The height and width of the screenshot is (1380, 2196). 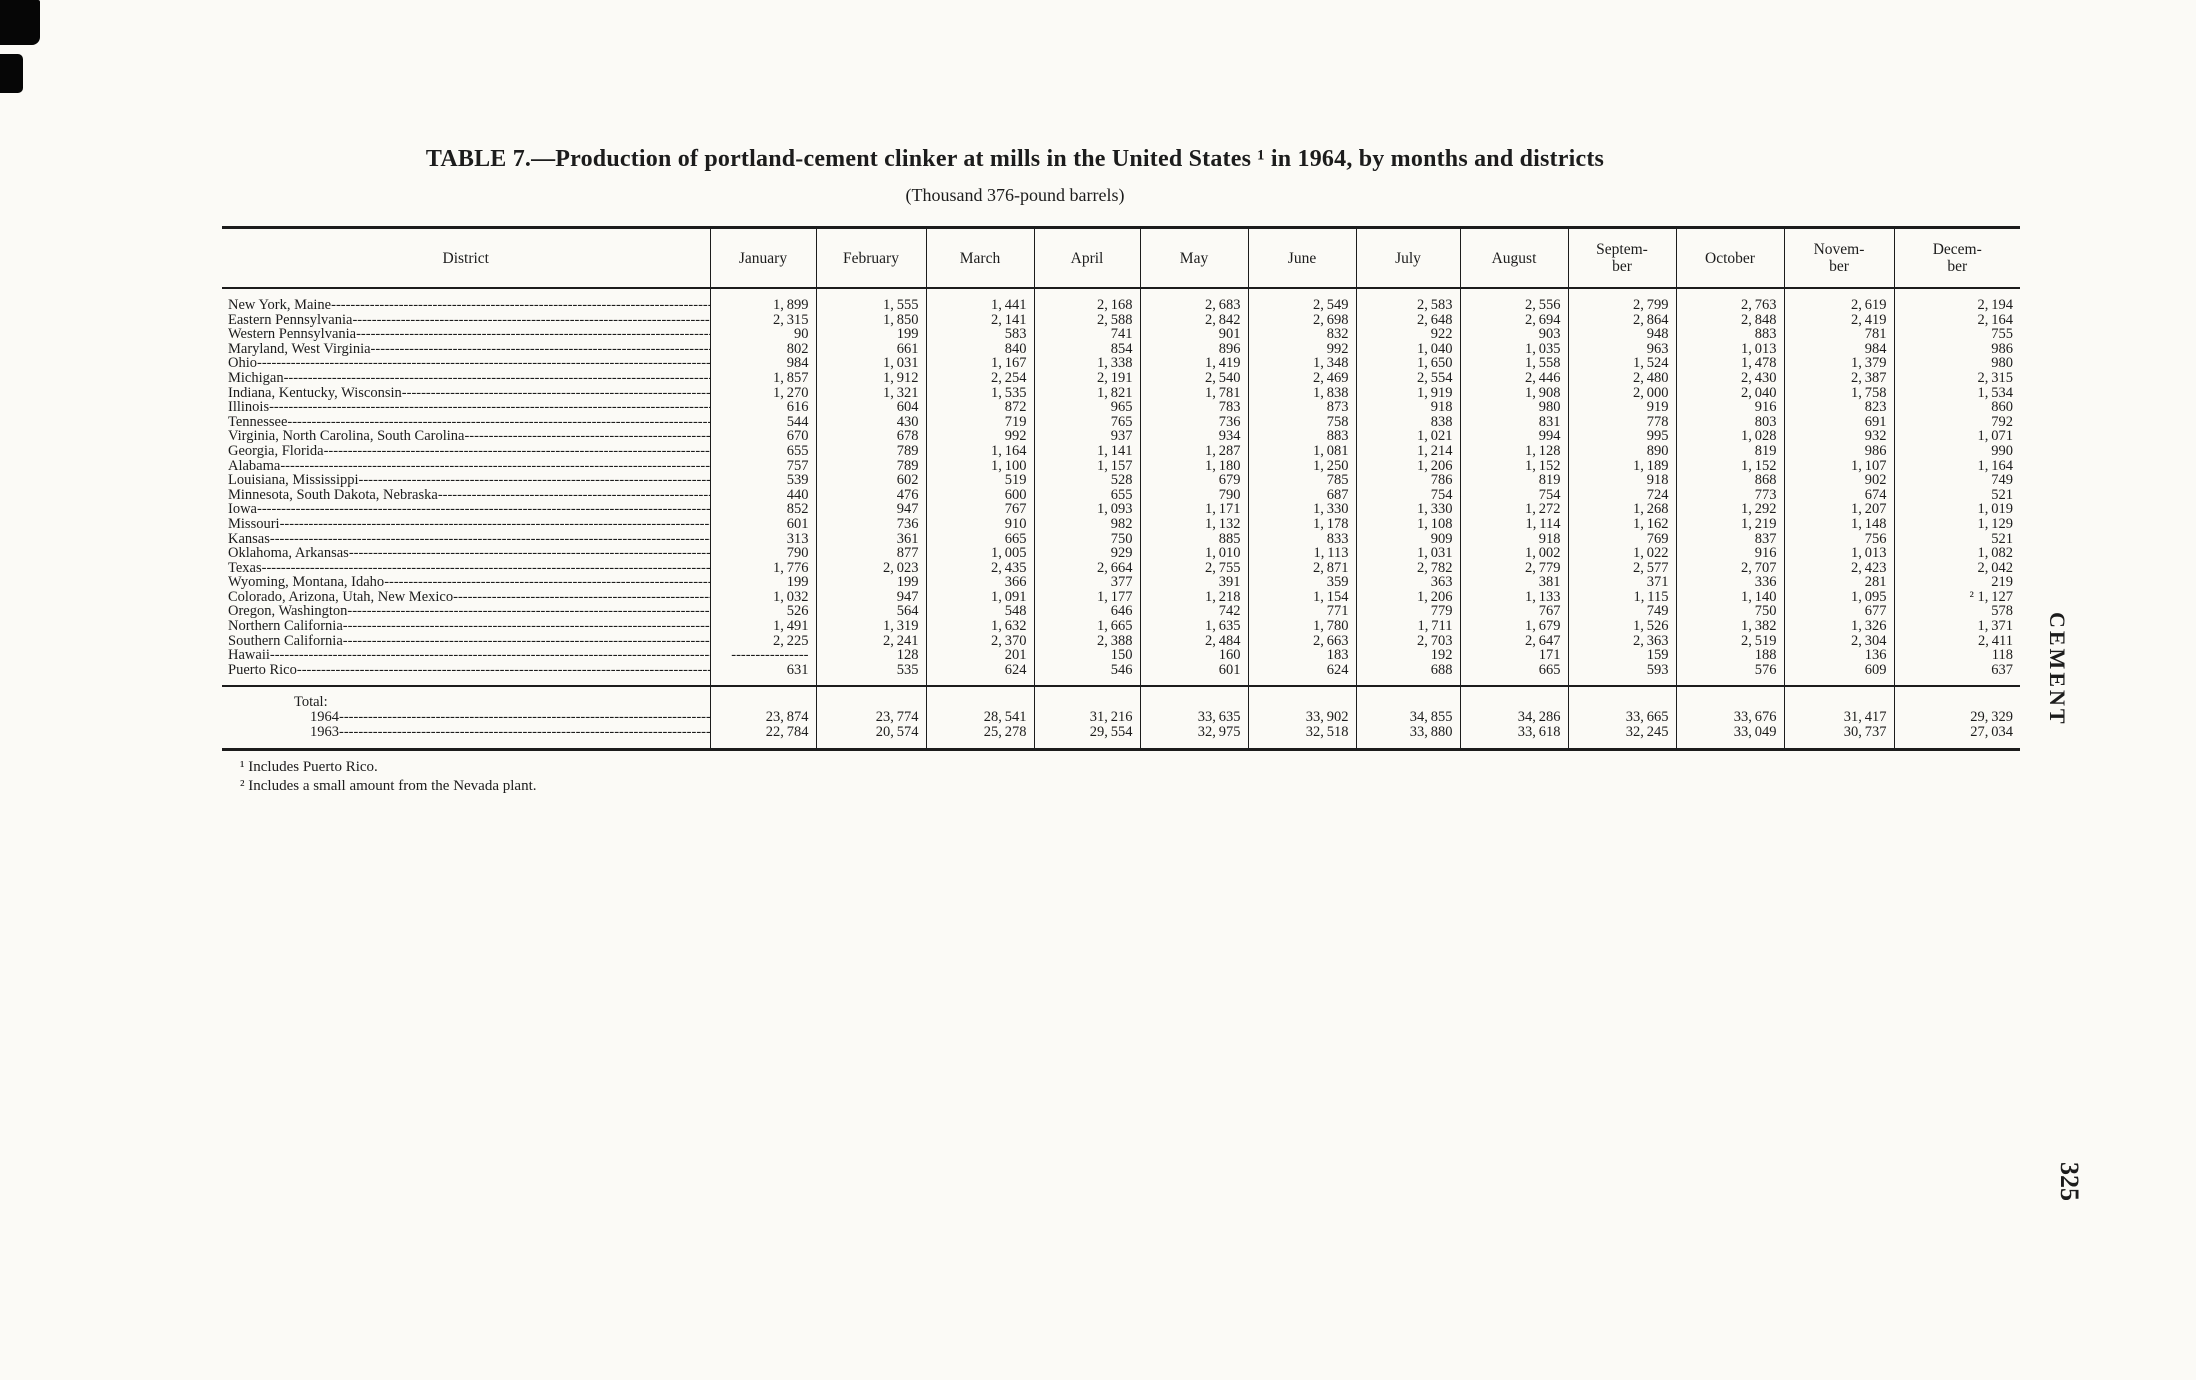 What do you see at coordinates (979, 582) in the screenshot?
I see `value-cell: 366` at bounding box center [979, 582].